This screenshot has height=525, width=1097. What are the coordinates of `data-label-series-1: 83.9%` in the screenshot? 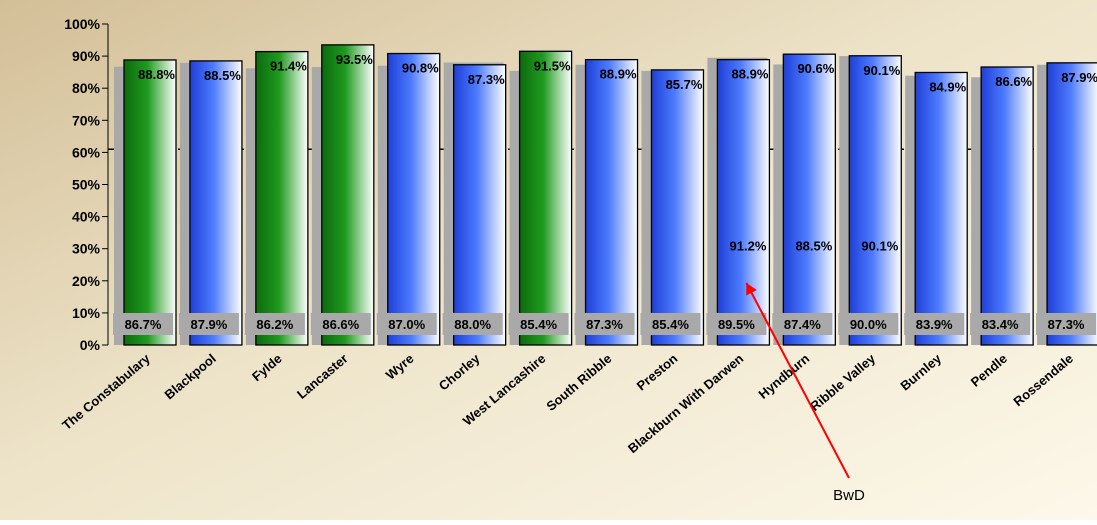 It's located at (934, 324).